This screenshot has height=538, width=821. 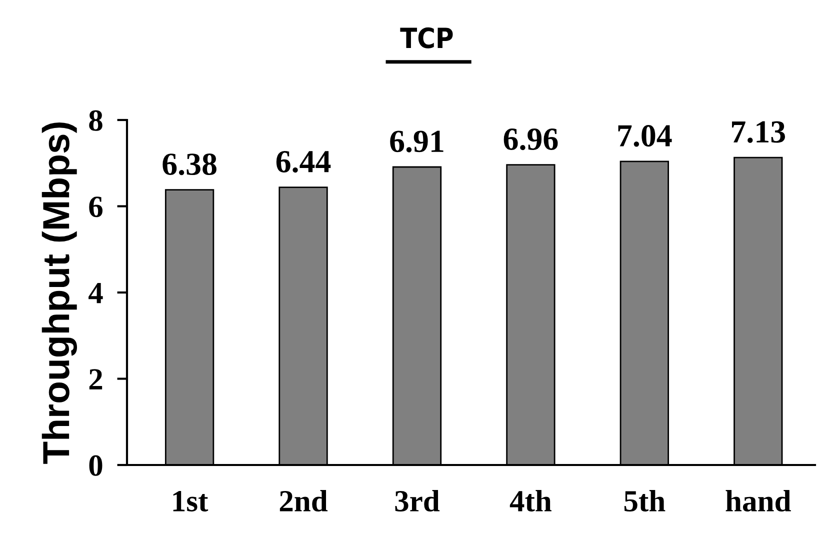 I want to click on y-axis-title: Throughput (Mbps), so click(x=59, y=293).